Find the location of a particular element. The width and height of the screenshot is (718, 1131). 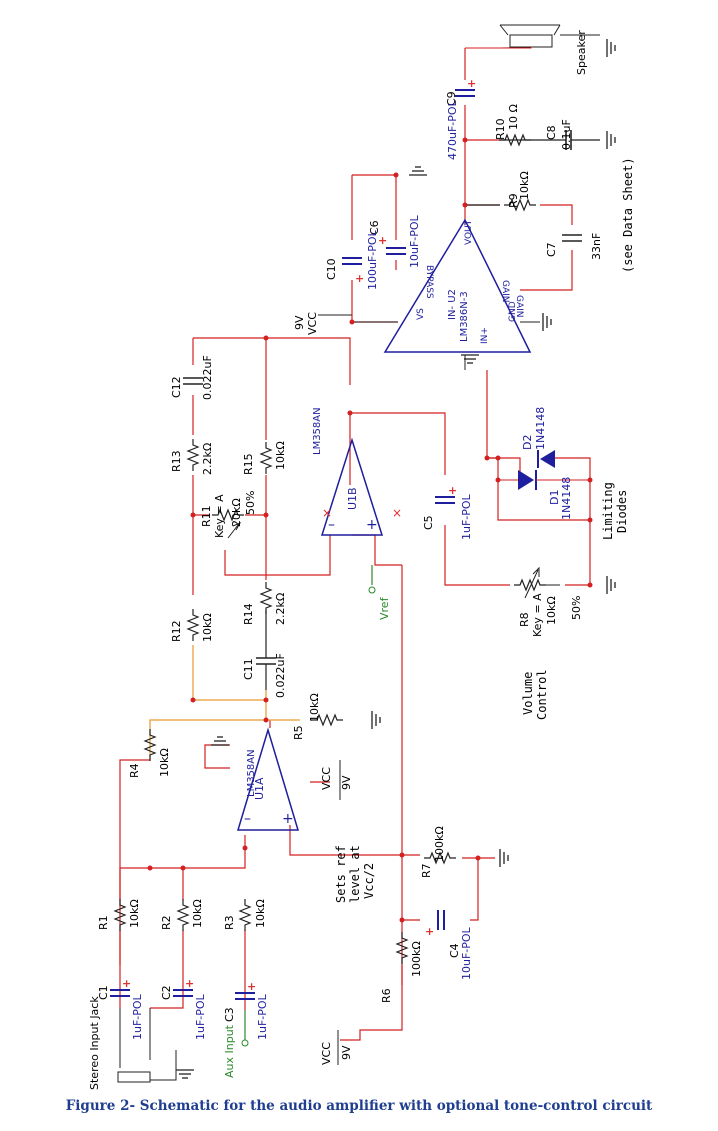

label-c2: C2 is located at coordinates (166, 992).